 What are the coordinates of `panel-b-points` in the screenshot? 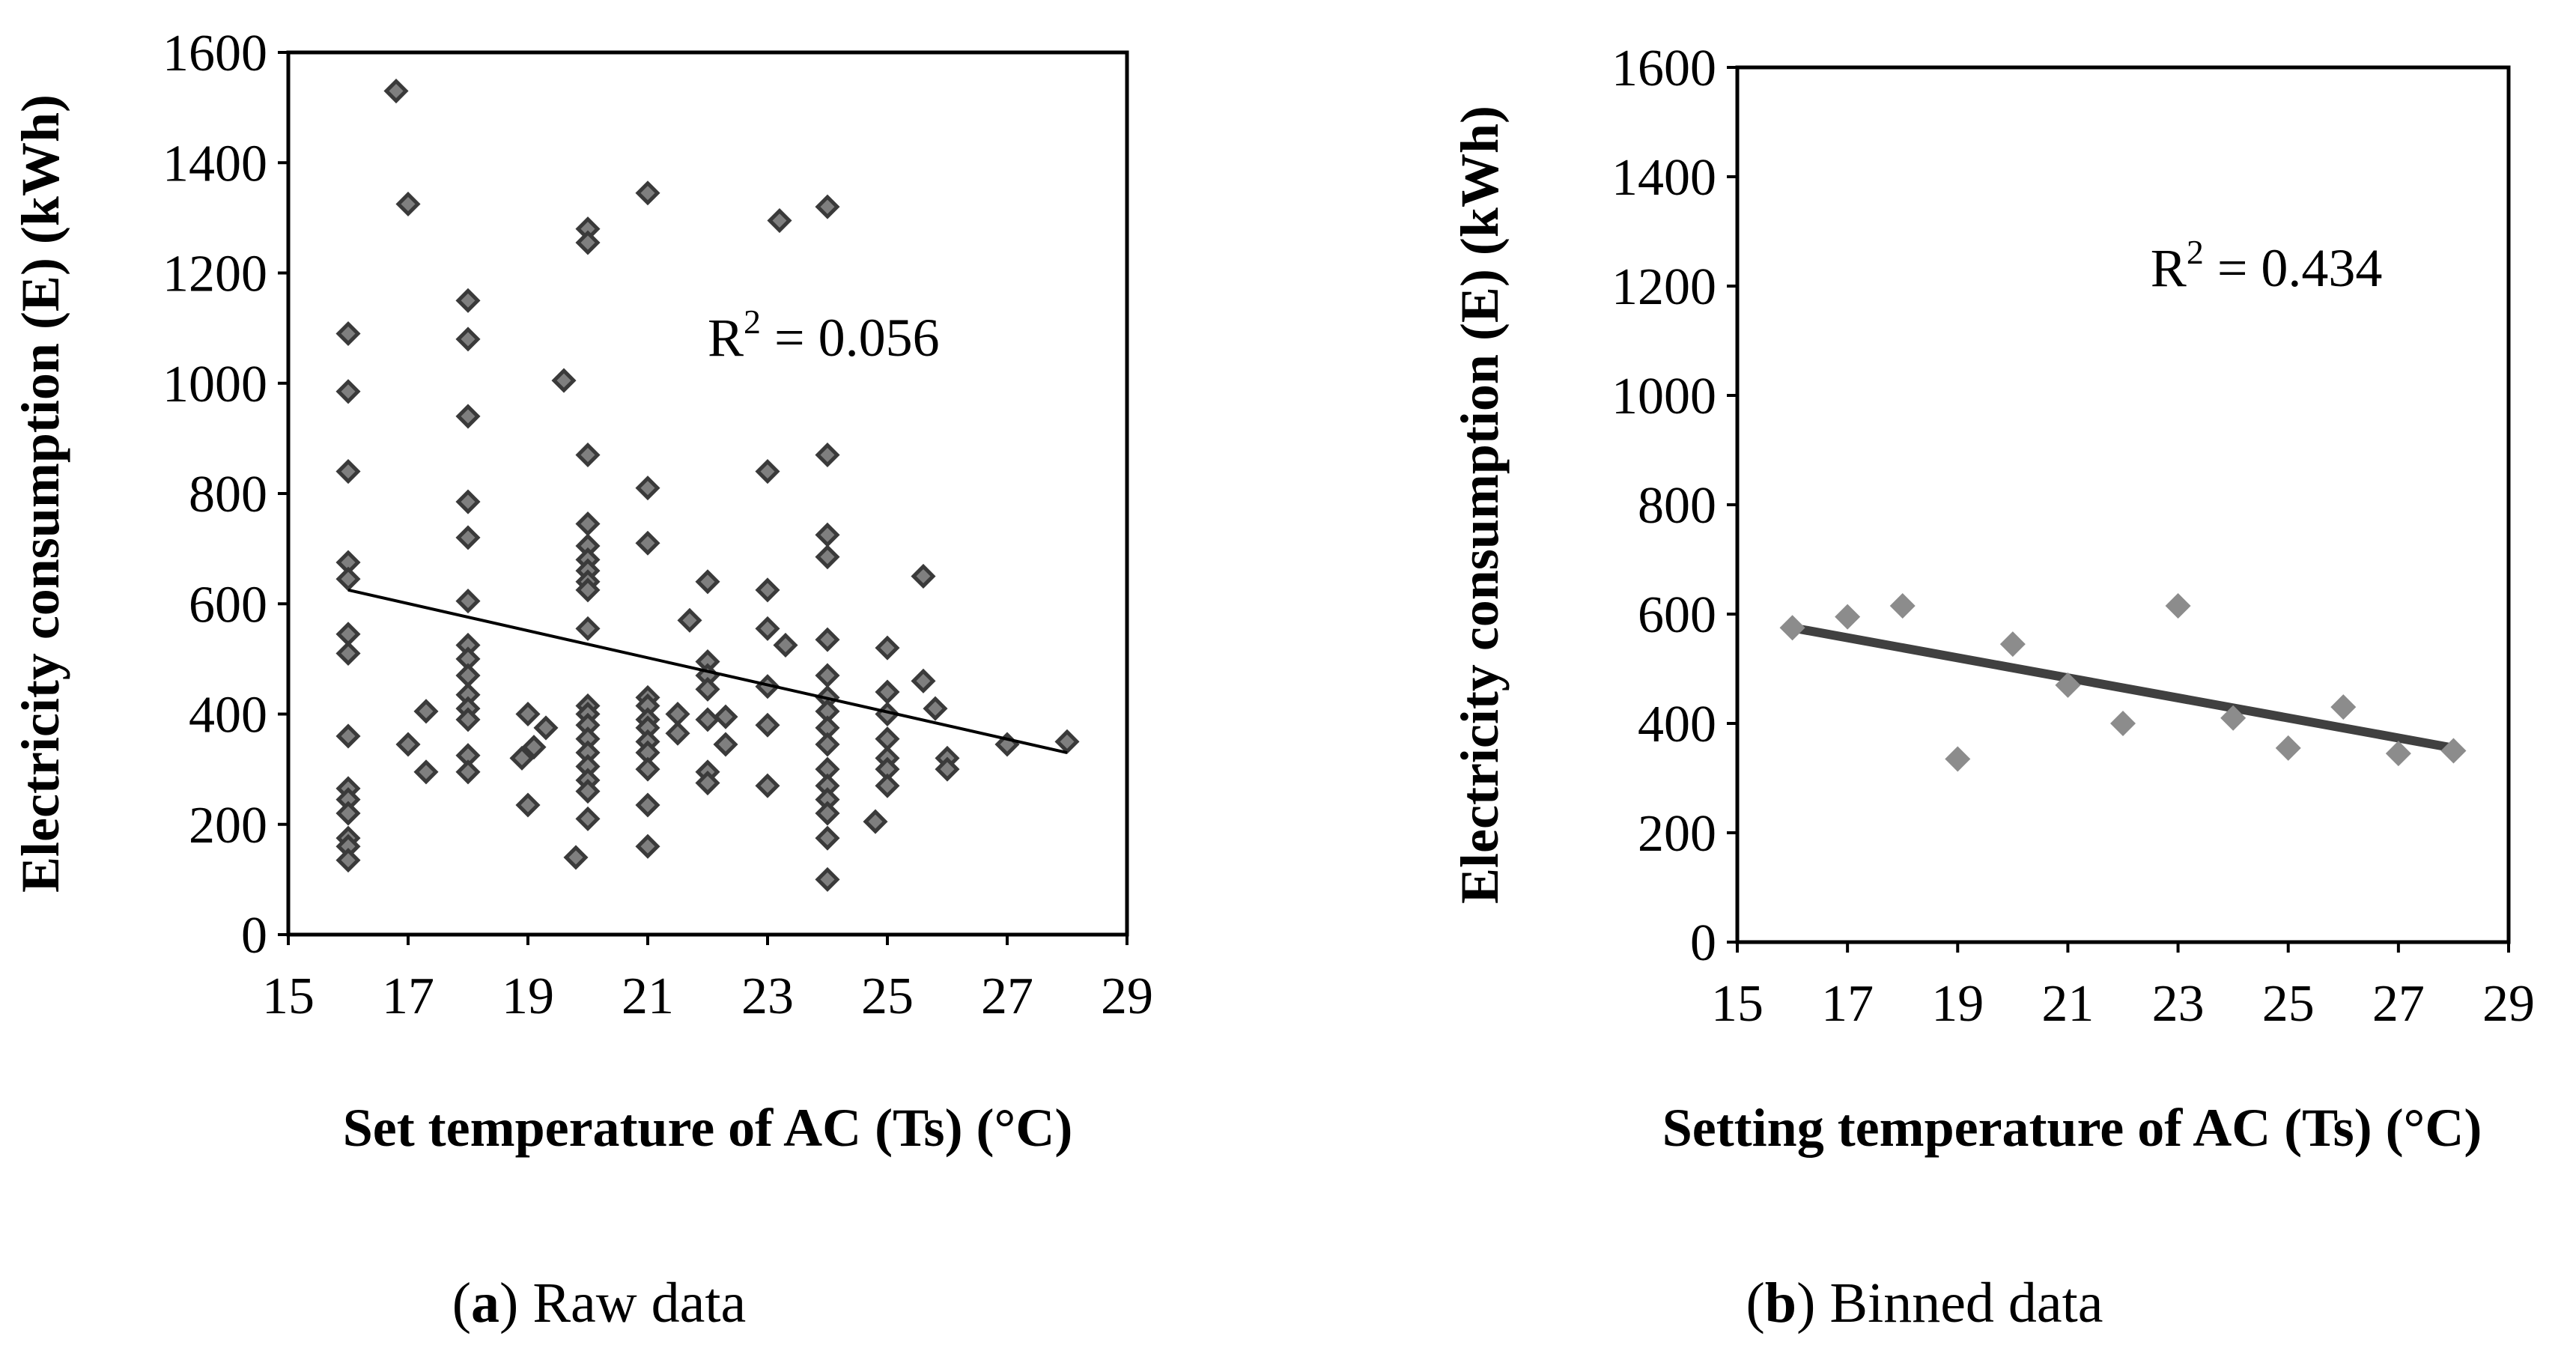 It's located at (2123, 682).